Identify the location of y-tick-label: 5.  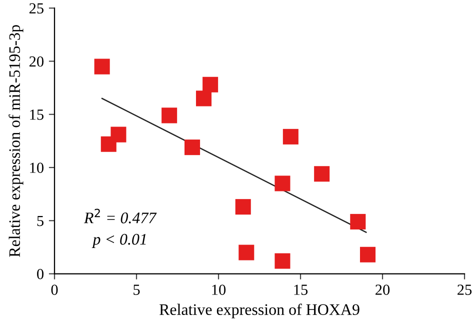
(40, 221).